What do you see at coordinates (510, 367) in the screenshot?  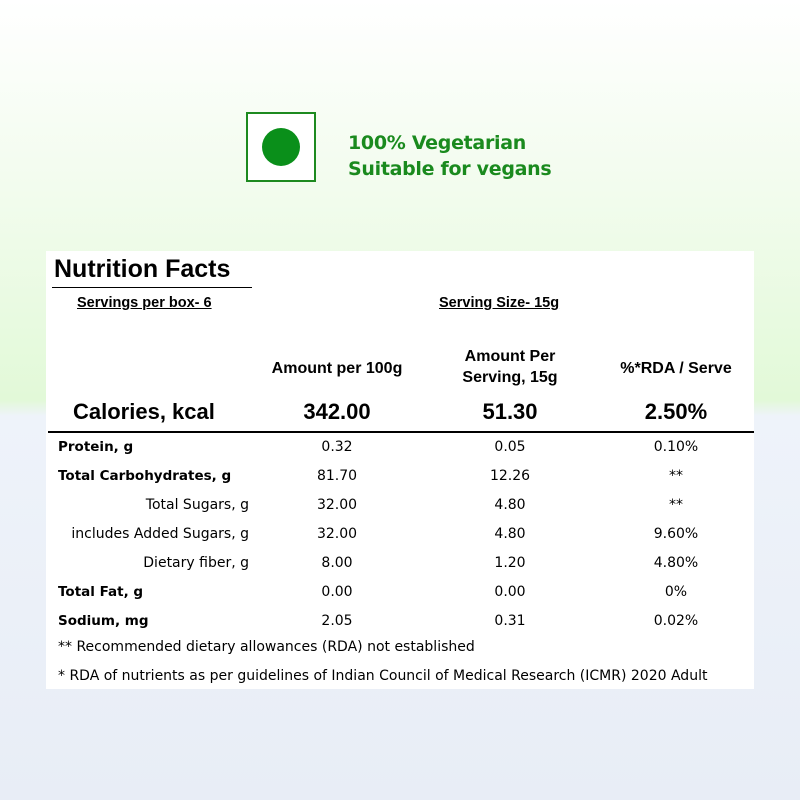 I see `col-header-per-serving: Amount Per Serving, 15g` at bounding box center [510, 367].